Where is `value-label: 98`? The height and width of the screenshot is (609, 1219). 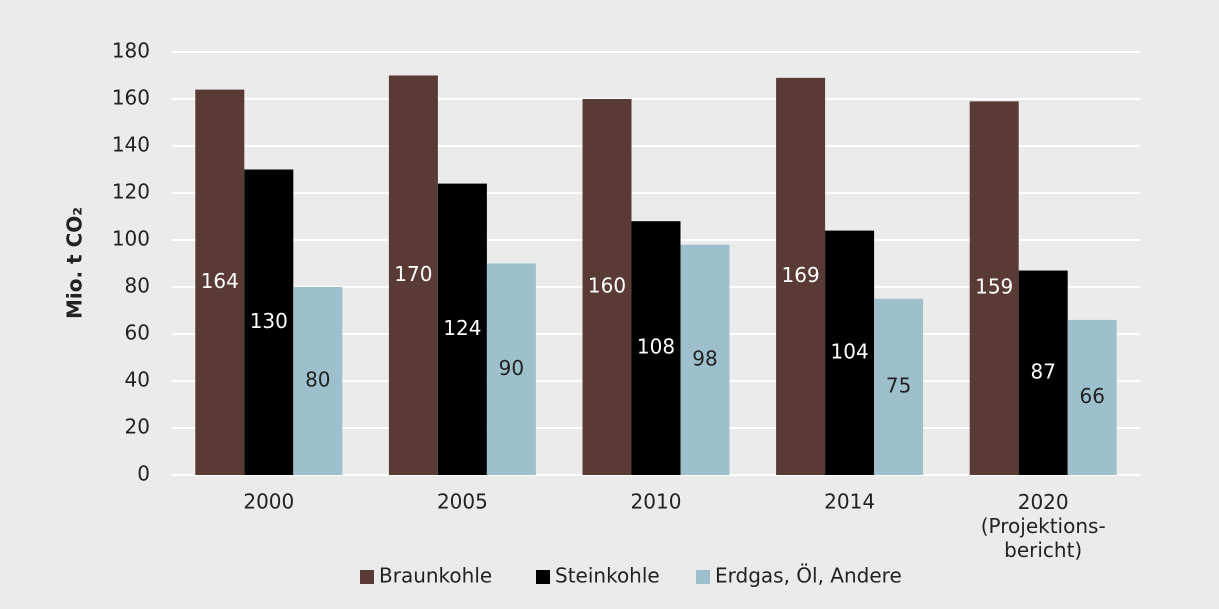
value-label: 98 is located at coordinates (704, 358).